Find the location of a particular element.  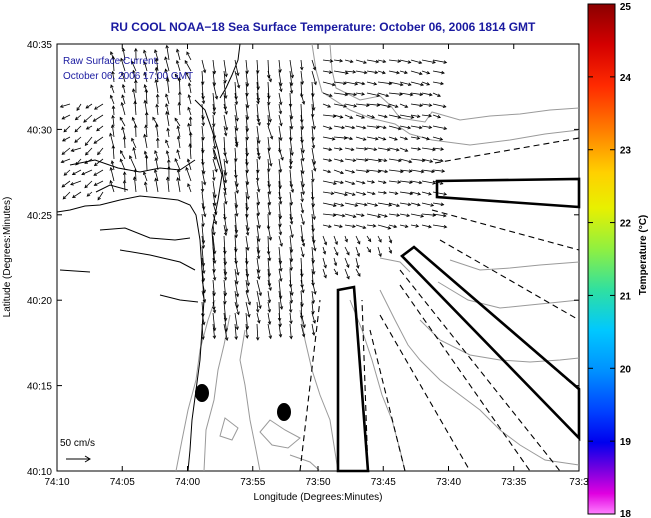

x-tick-label: 73:3 is located at coordinates (579, 482).